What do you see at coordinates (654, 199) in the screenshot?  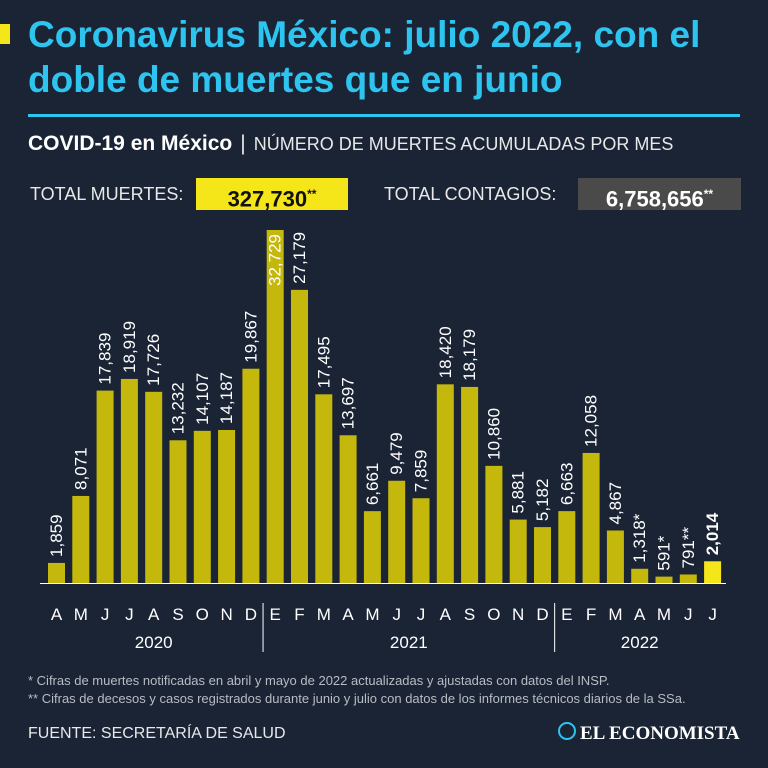 I see `total-cases-number: 6,758,656` at bounding box center [654, 199].